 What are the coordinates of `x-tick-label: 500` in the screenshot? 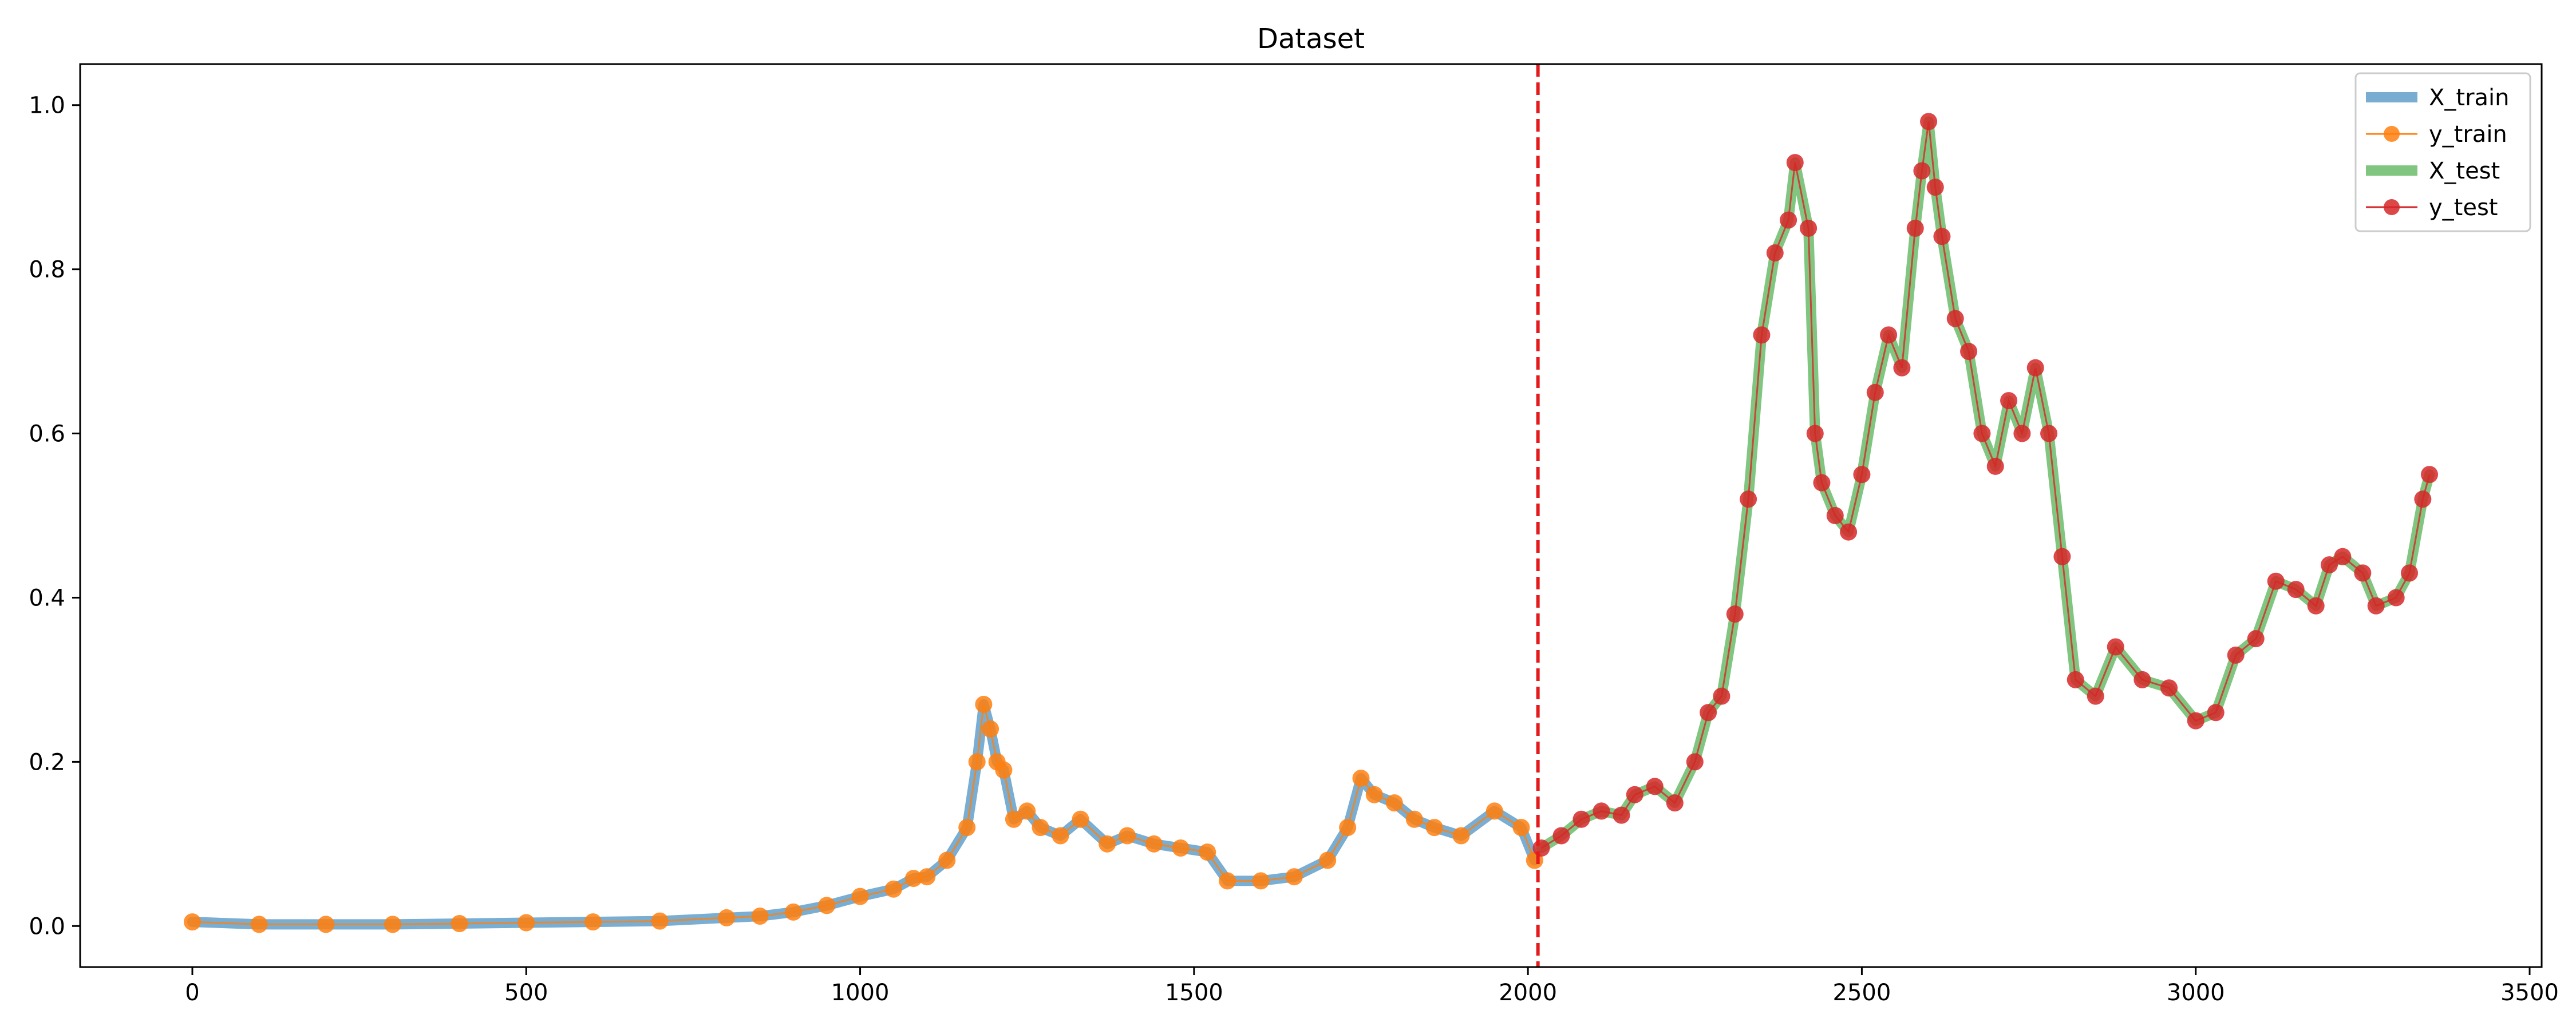 It's located at (526, 993).